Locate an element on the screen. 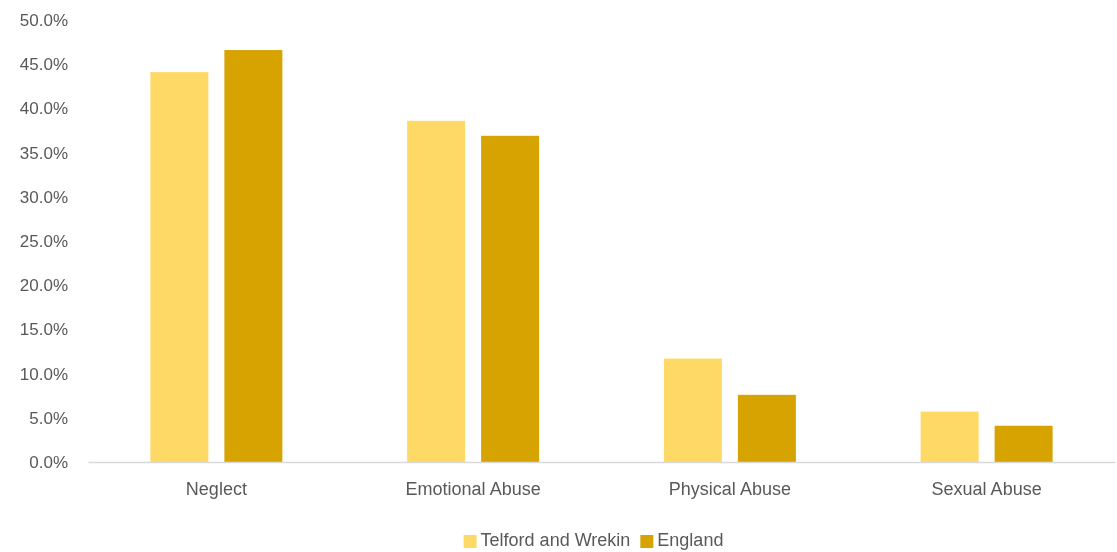 Image resolution: width=1117 pixels, height=552 pixels. y-tick-label: 20.0% is located at coordinates (43, 286).